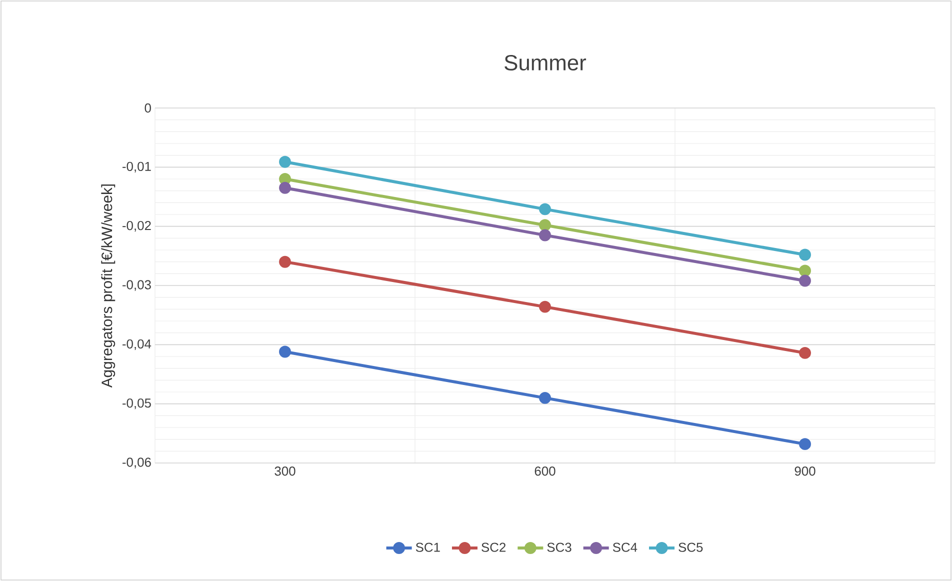 The image size is (952, 581). Describe the element at coordinates (690, 547) in the screenshot. I see `legend-label: SC5` at that location.